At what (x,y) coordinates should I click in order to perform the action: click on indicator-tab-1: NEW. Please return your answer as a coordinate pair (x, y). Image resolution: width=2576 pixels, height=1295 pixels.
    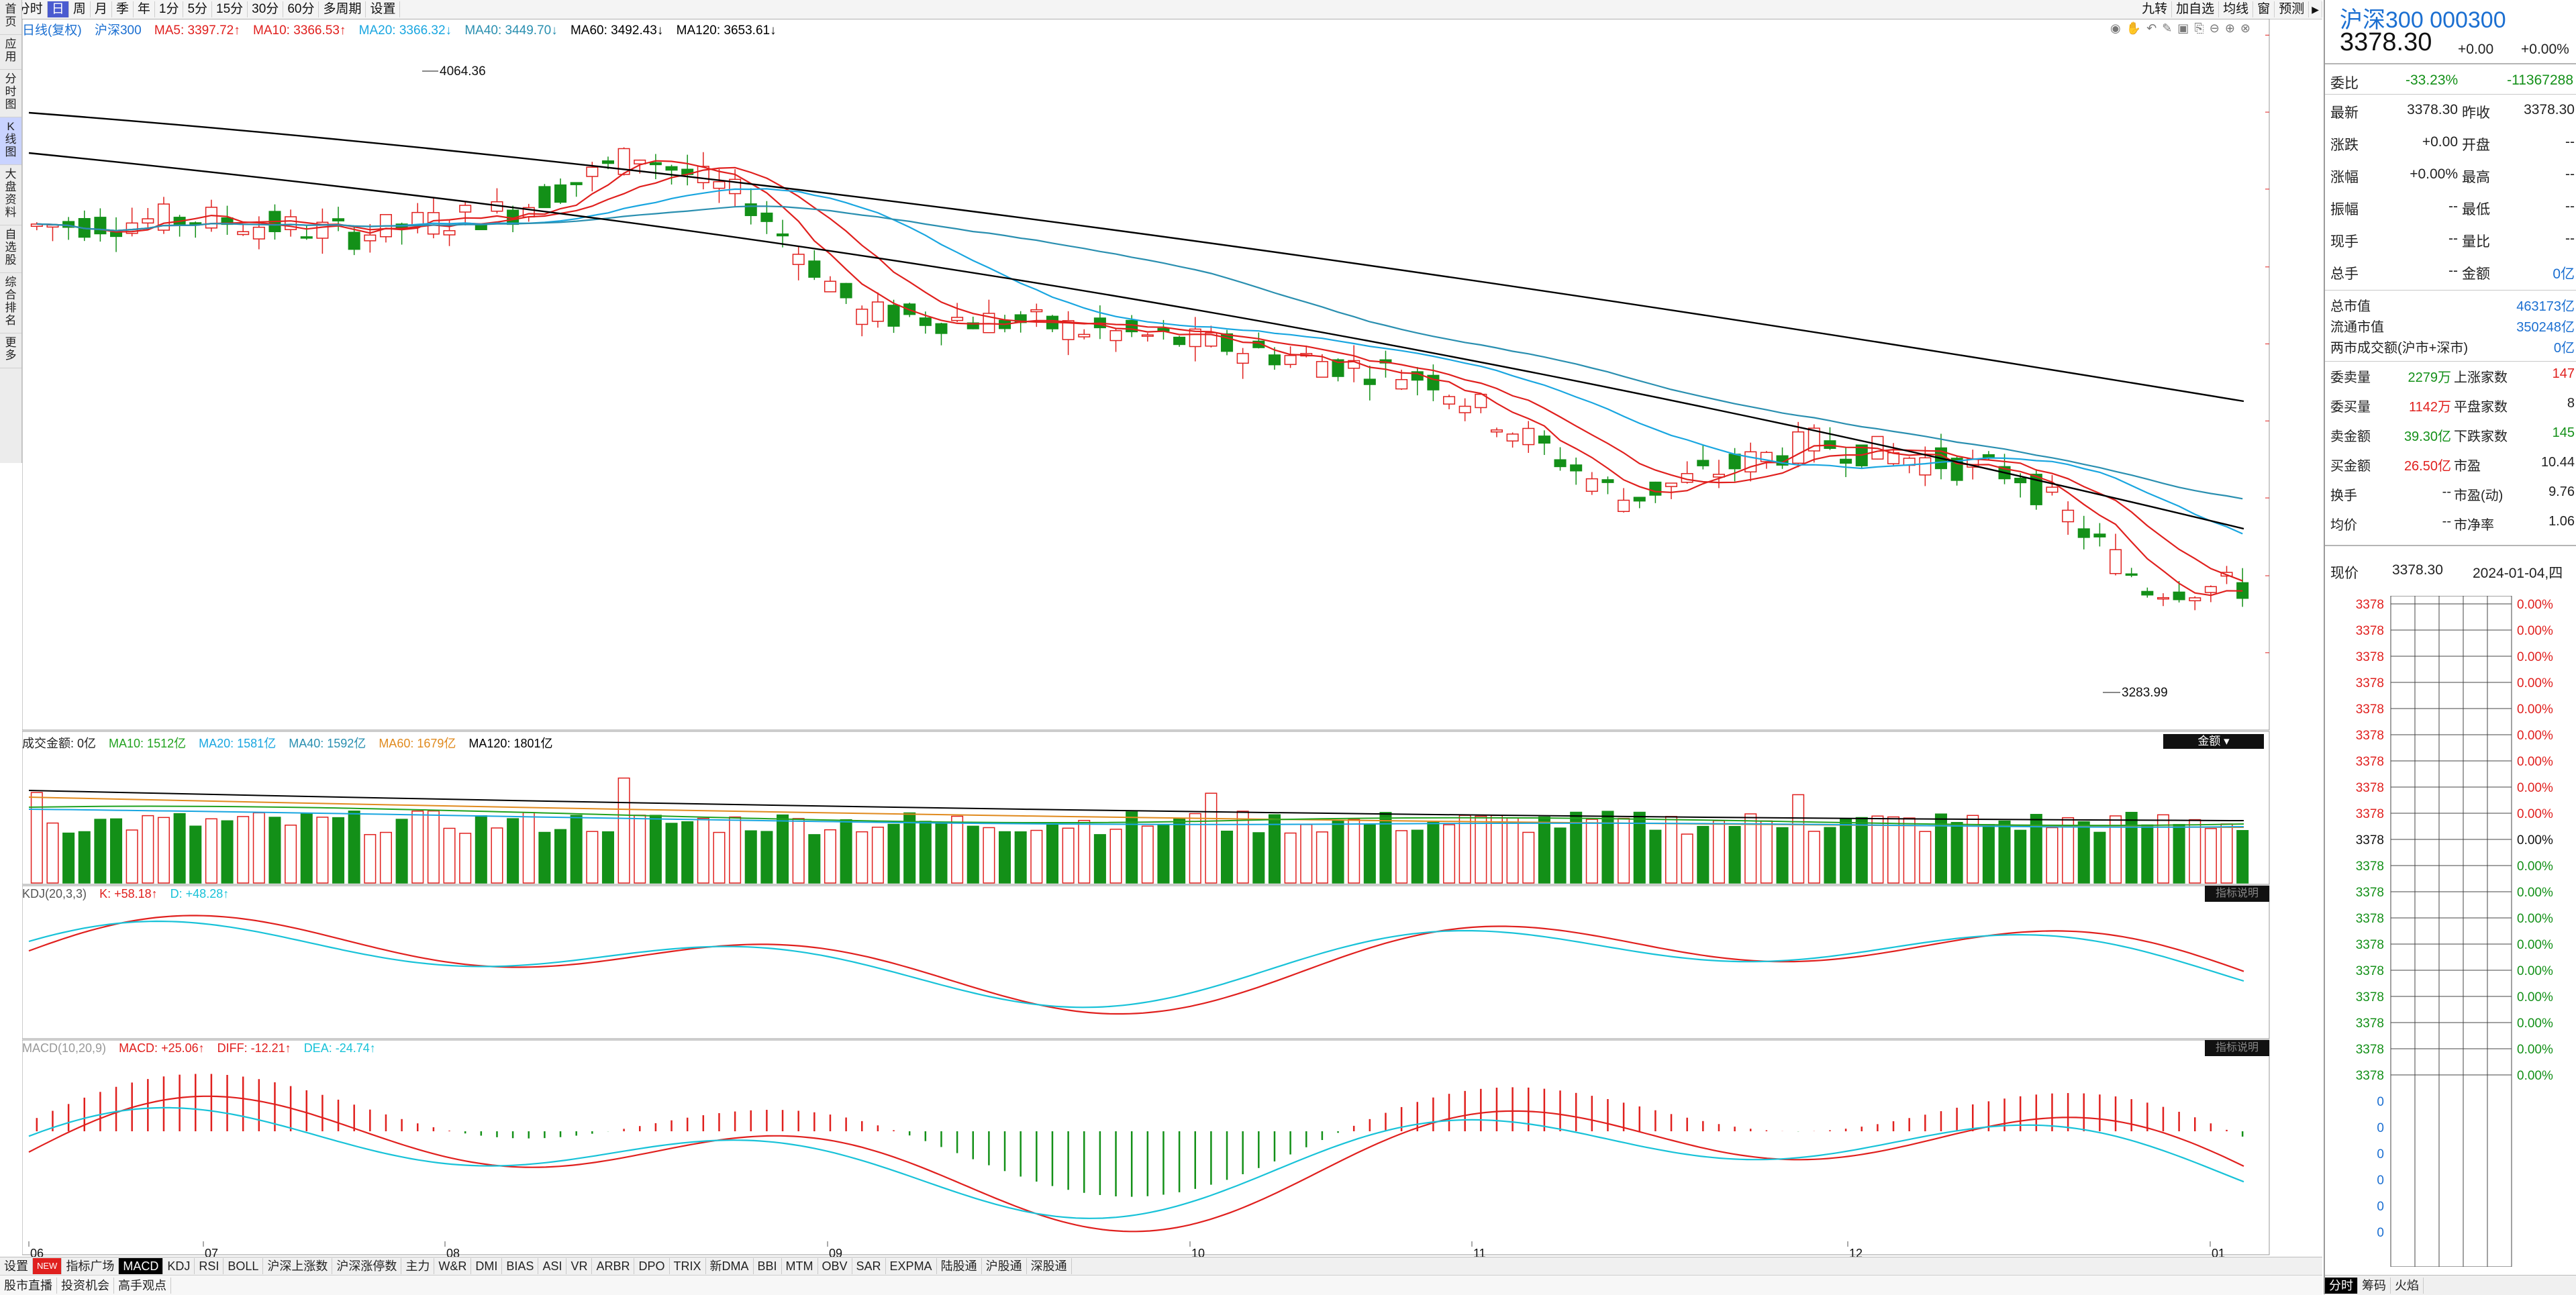
    Looking at the image, I should click on (47, 1266).